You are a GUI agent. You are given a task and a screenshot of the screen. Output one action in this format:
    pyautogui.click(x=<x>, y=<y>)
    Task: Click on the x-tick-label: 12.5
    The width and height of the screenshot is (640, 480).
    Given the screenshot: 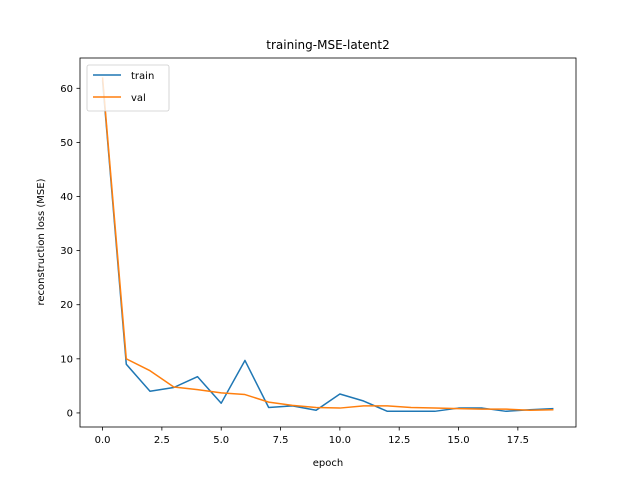 What is the action you would take?
    pyautogui.click(x=399, y=440)
    